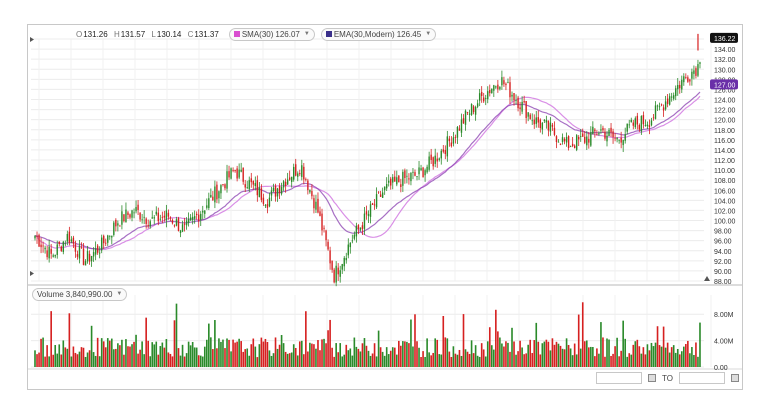 This screenshot has width=769, height=412. Describe the element at coordinates (378, 34) in the screenshot. I see `ema-indicator-pill: EMA(30,Modern) 126.45 ▼` at that location.